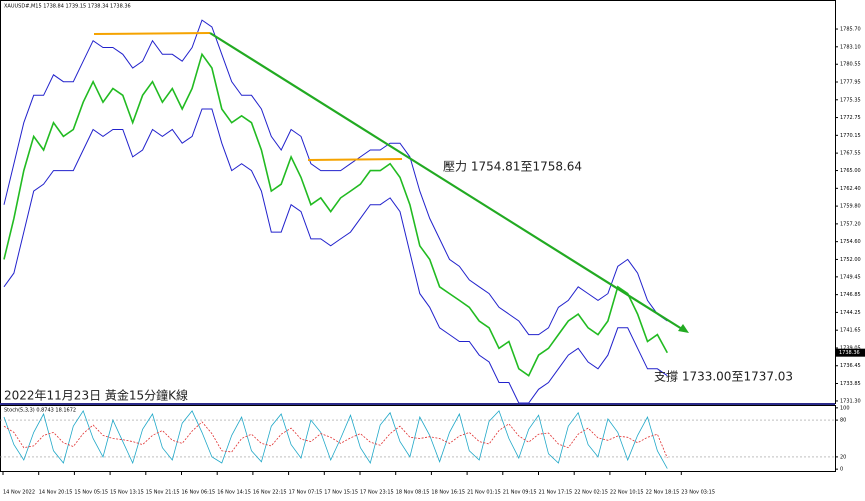  Describe the element at coordinates (850, 65) in the screenshot. I see `y-tick-label: 1780.55` at that location.